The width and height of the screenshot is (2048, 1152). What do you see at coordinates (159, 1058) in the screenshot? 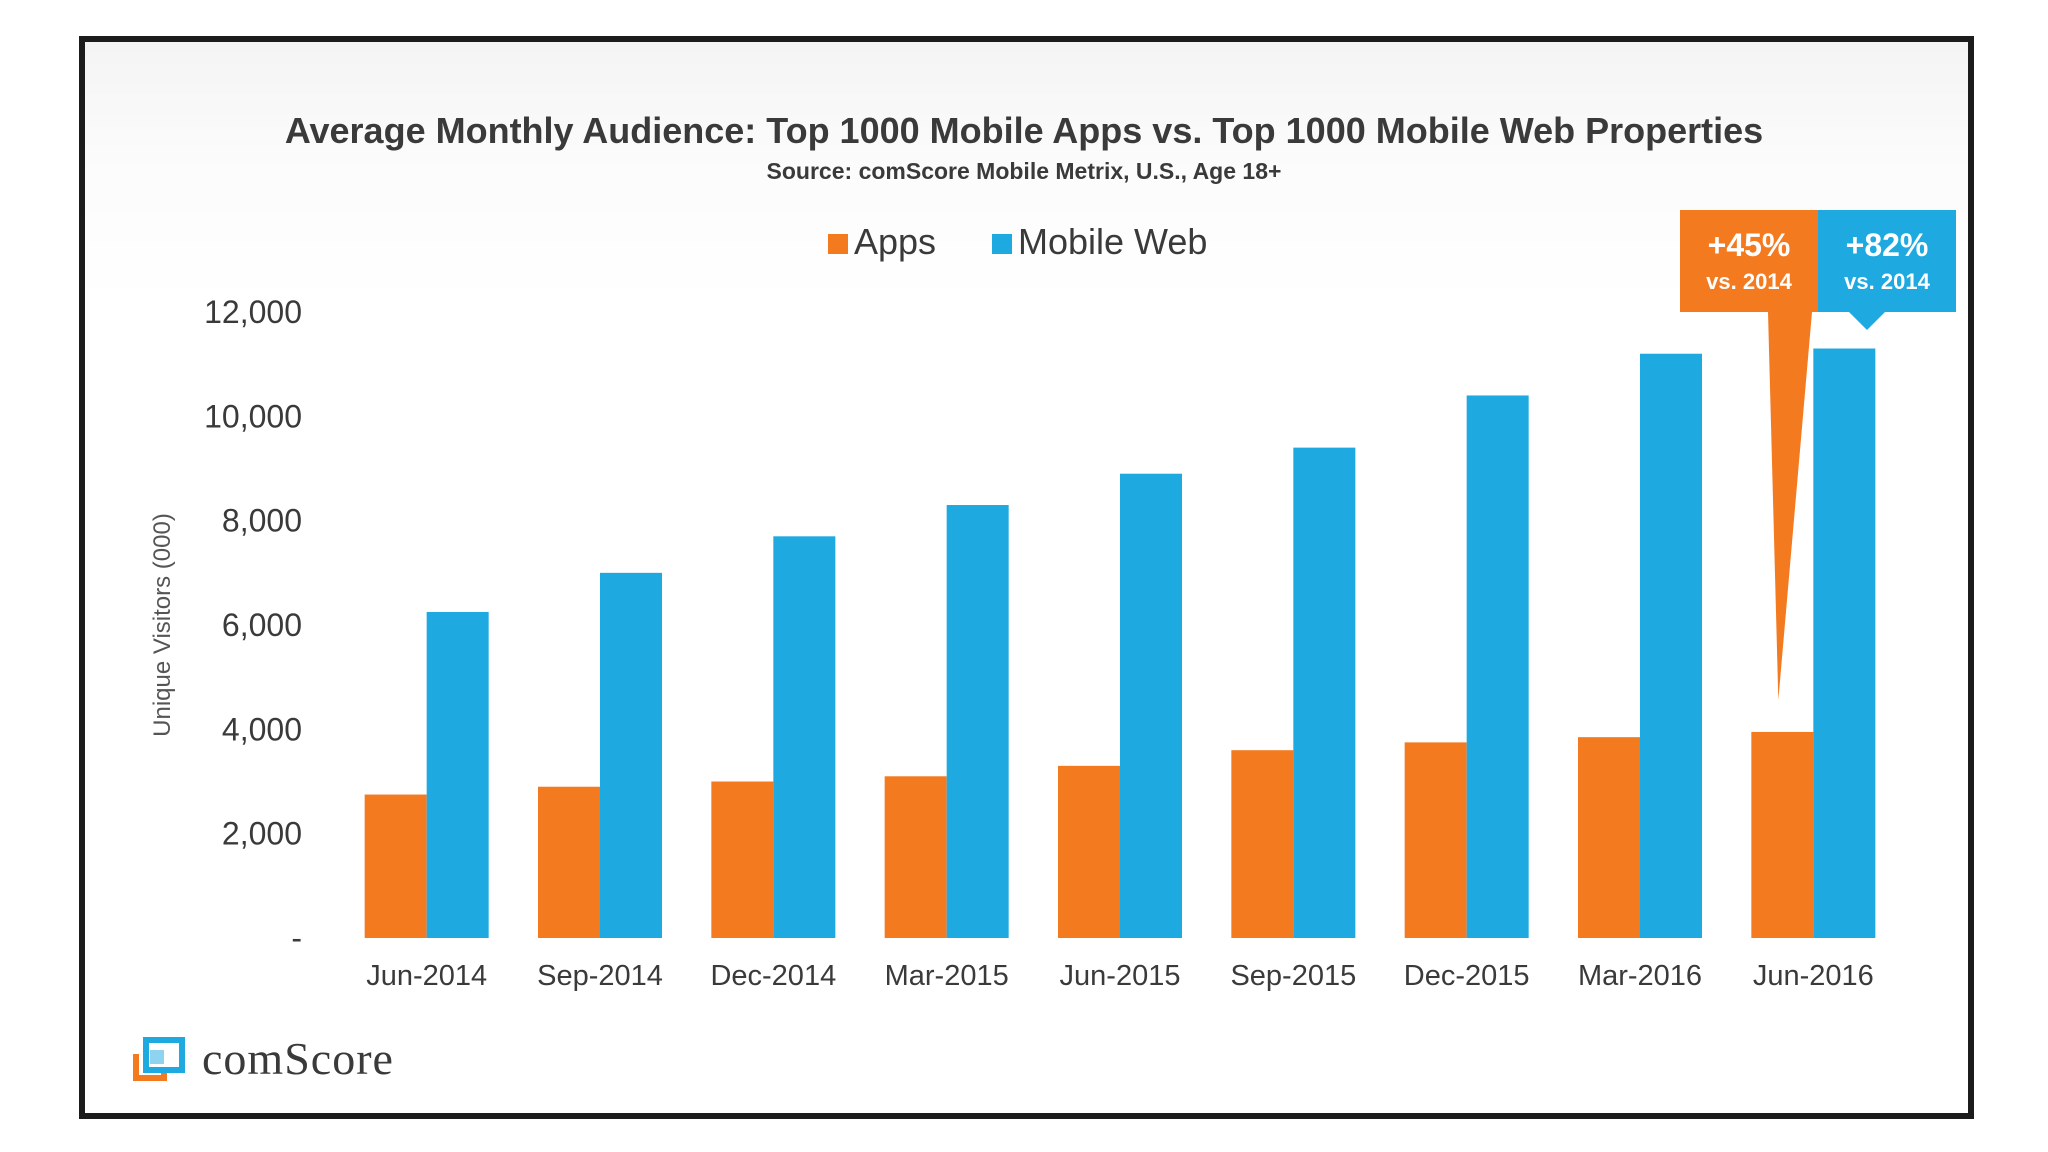
I see `comscore-logo-icon` at bounding box center [159, 1058].